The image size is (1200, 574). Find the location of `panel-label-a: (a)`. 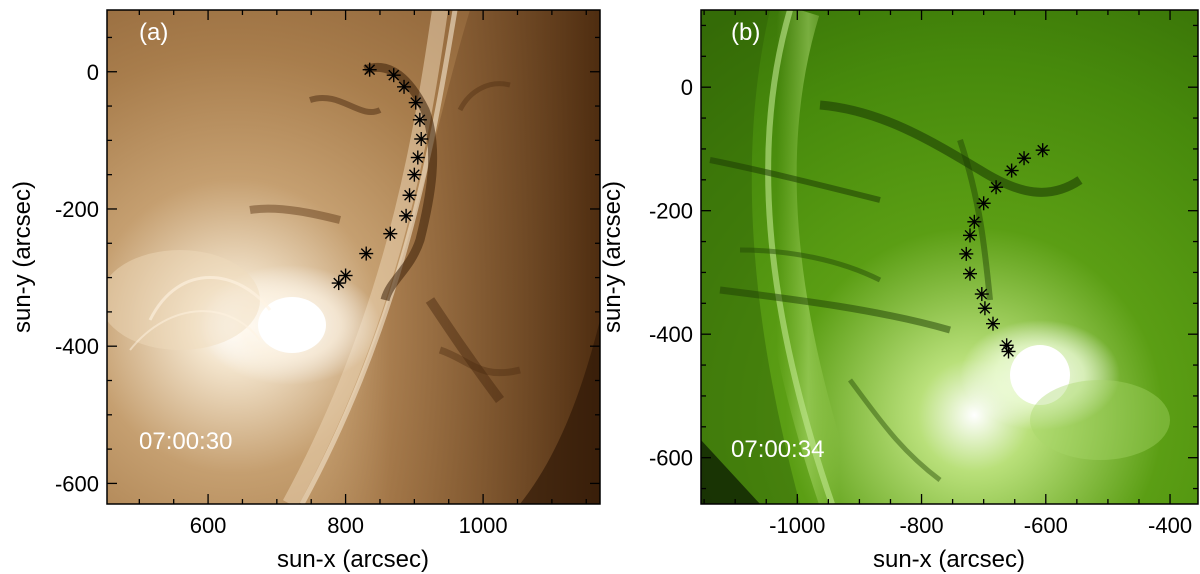

panel-label-a: (a) is located at coordinates (153, 32).